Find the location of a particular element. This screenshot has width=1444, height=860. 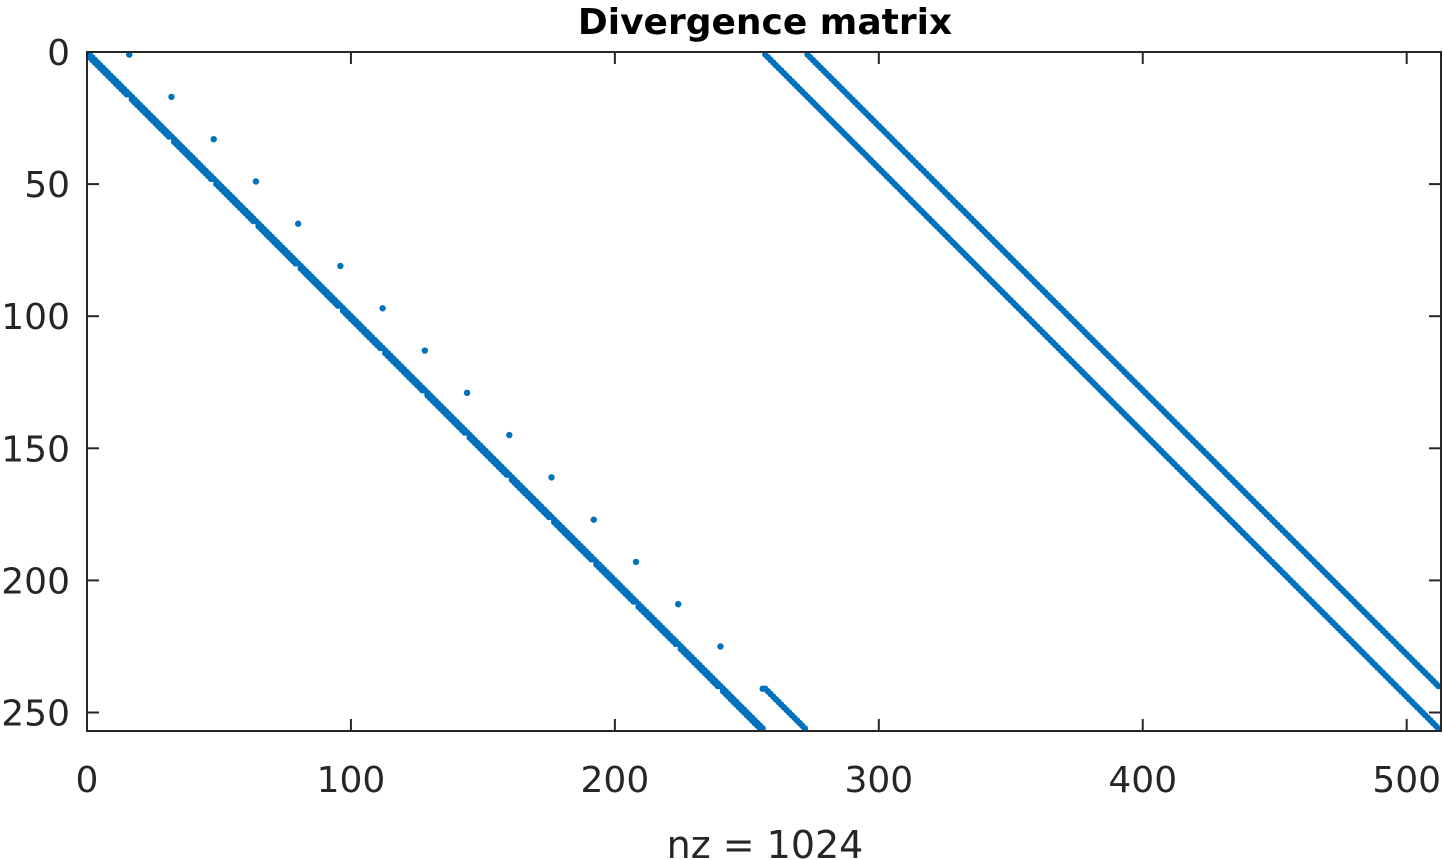

y-tick-label: 0 is located at coordinates (58, 53).